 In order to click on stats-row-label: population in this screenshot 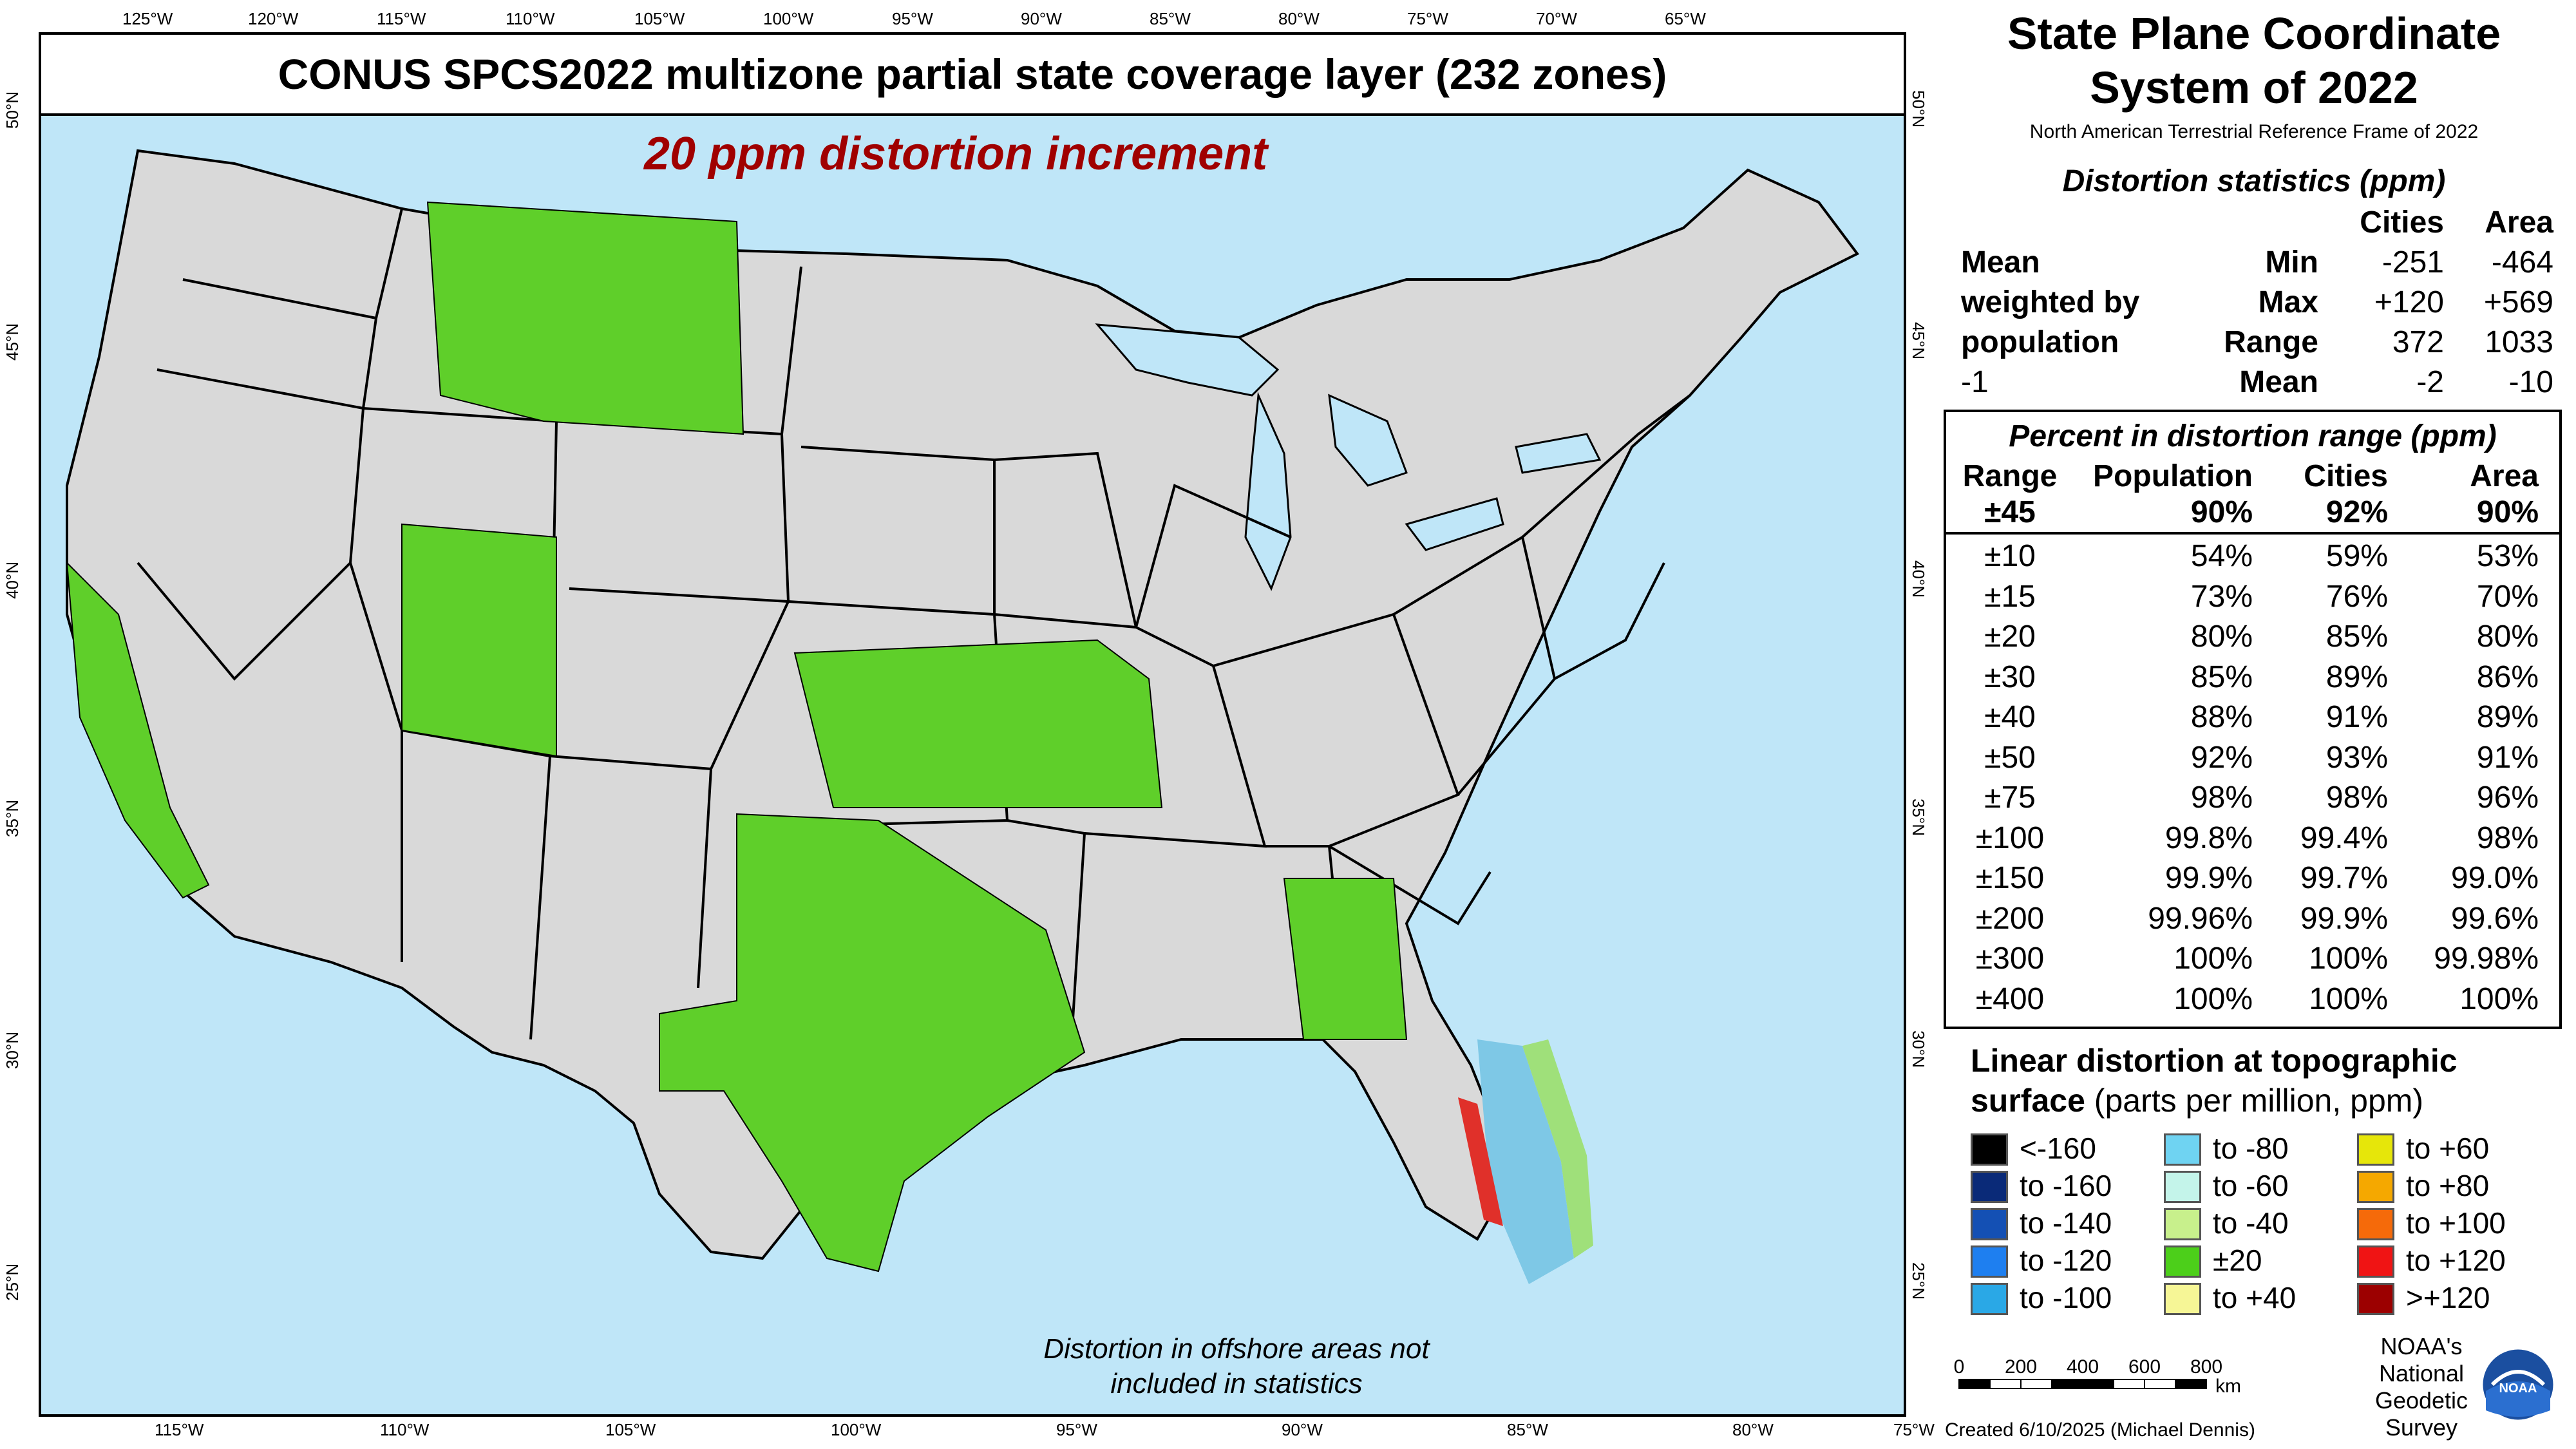, I will do `click(2040, 342)`.